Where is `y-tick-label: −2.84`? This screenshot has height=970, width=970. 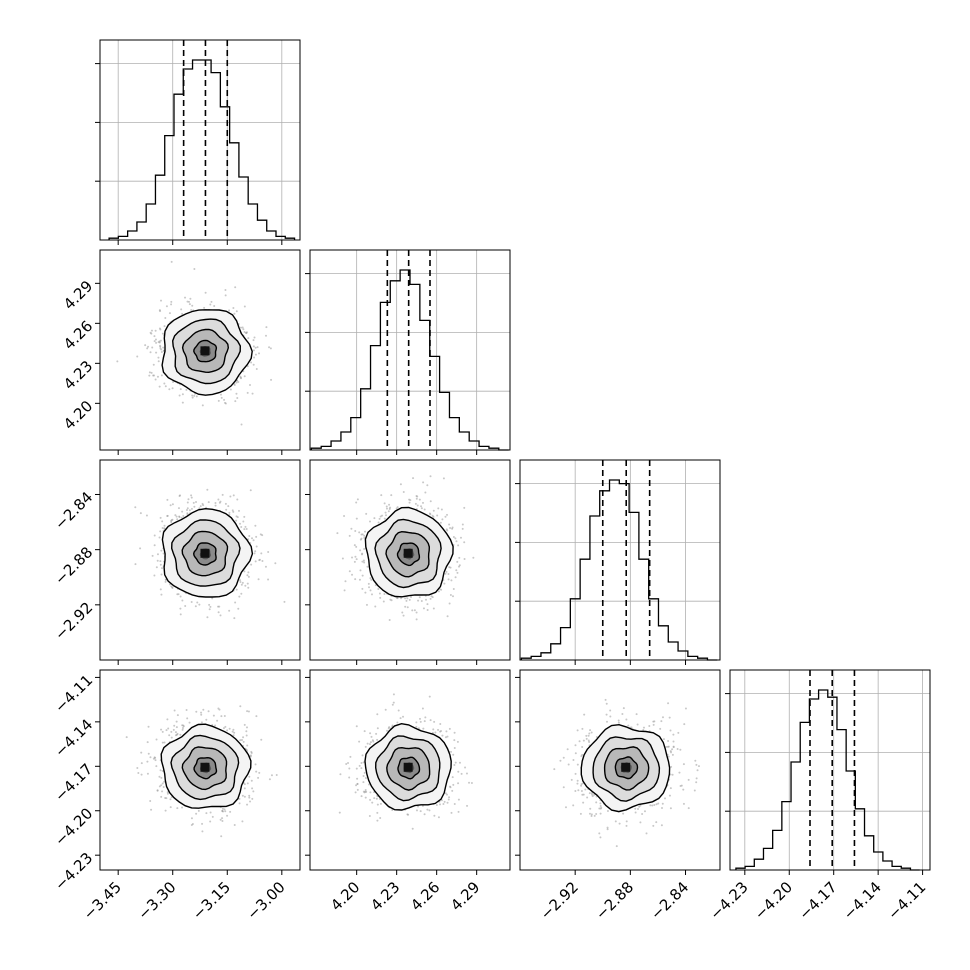
y-tick-label: −2.84 is located at coordinates (73, 510).